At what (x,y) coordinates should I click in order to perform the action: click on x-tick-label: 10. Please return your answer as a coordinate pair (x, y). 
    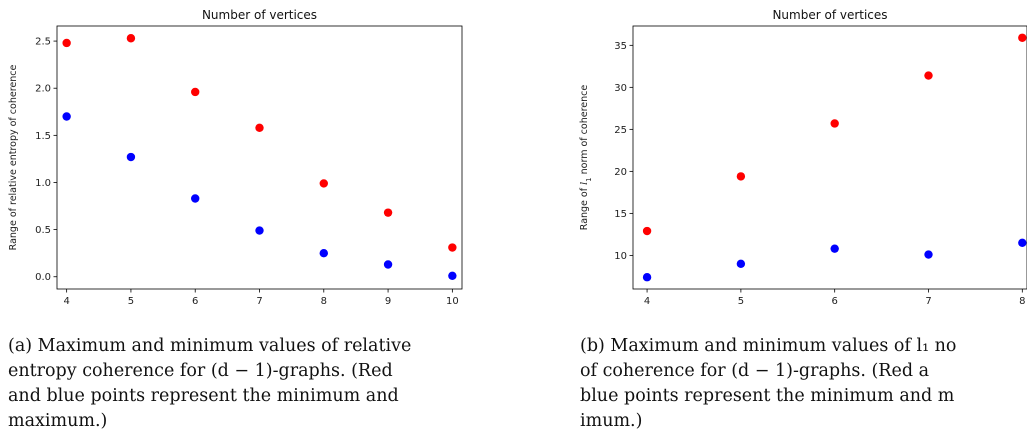
    Looking at the image, I should click on (452, 300).